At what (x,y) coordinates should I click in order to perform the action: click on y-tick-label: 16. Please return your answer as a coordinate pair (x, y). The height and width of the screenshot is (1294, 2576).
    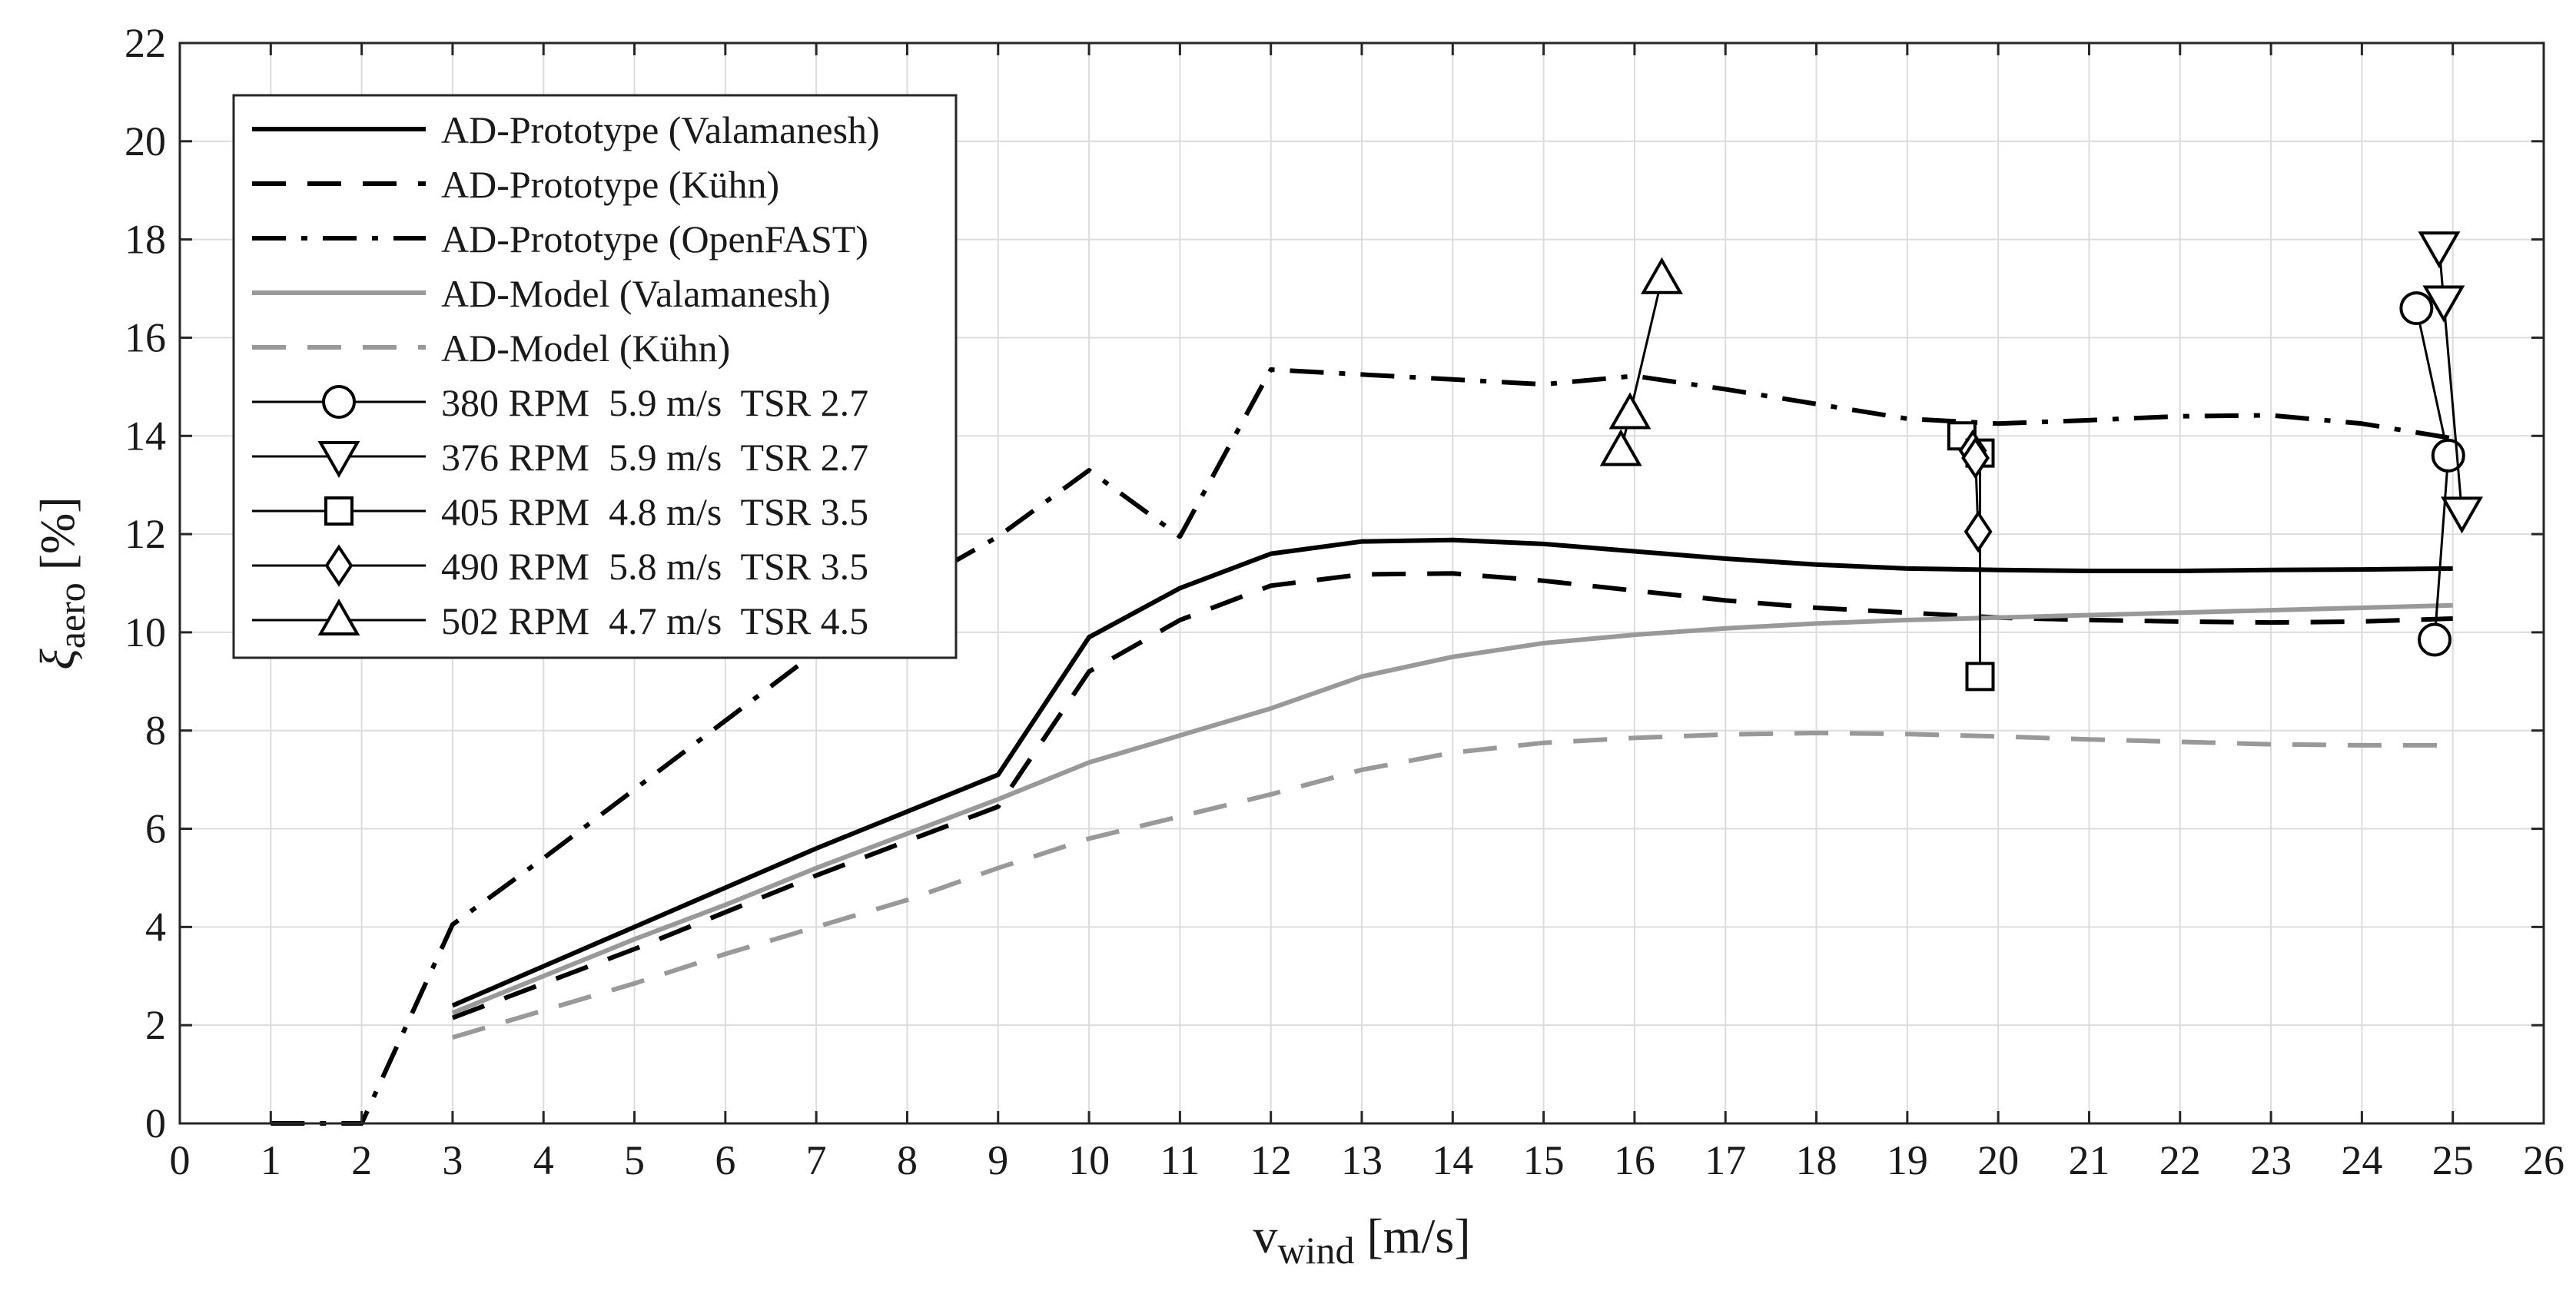
    Looking at the image, I should click on (145, 337).